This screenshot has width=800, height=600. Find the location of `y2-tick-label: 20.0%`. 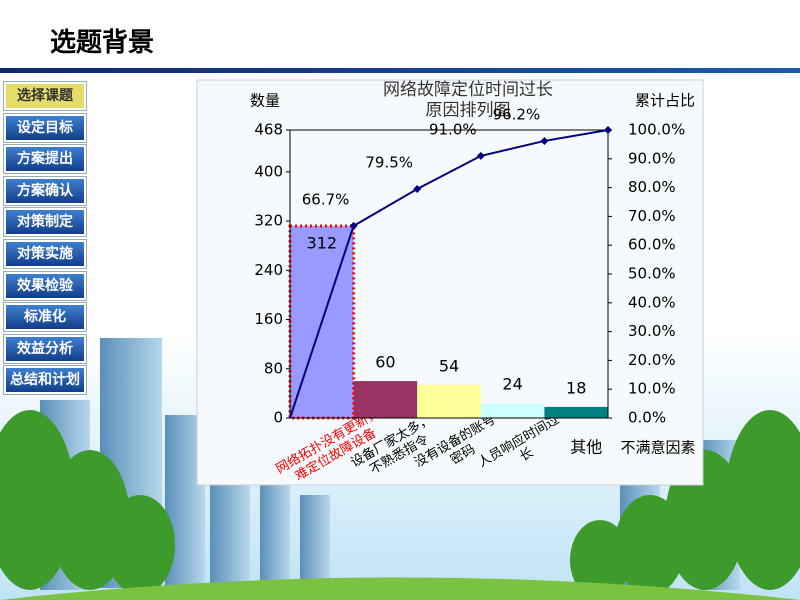

y2-tick-label: 20.0% is located at coordinates (652, 360).